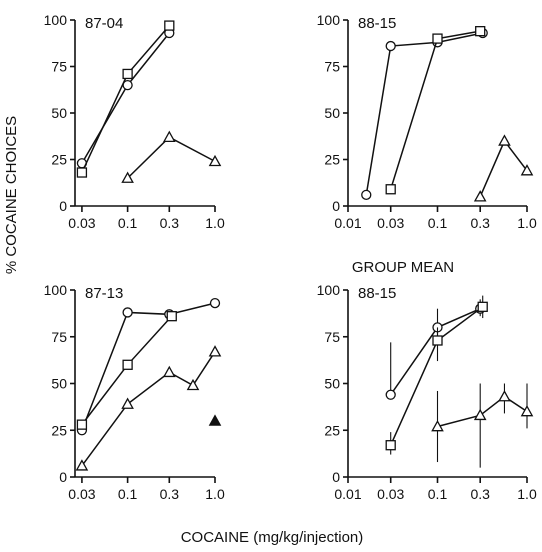 The image size is (542, 552). I want to click on panel-top-left: 0 25 50 75 100 0.03 0.1 0.3 1.0 87-04, so click(134, 121).